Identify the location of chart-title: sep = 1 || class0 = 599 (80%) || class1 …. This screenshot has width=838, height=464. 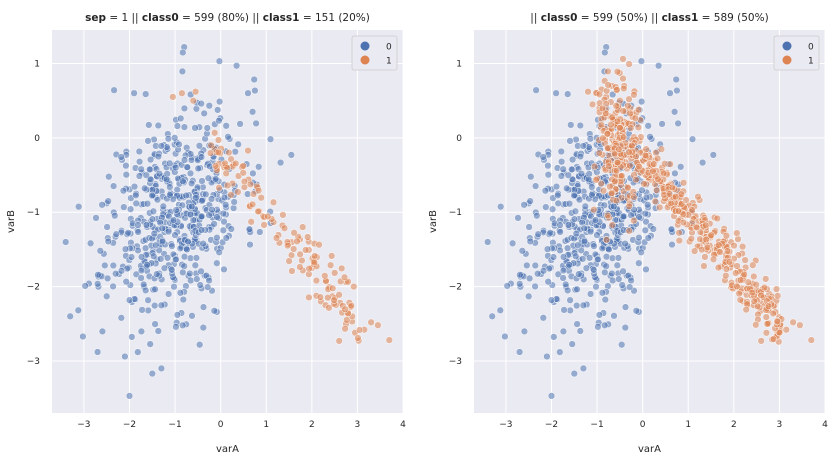
(227, 18).